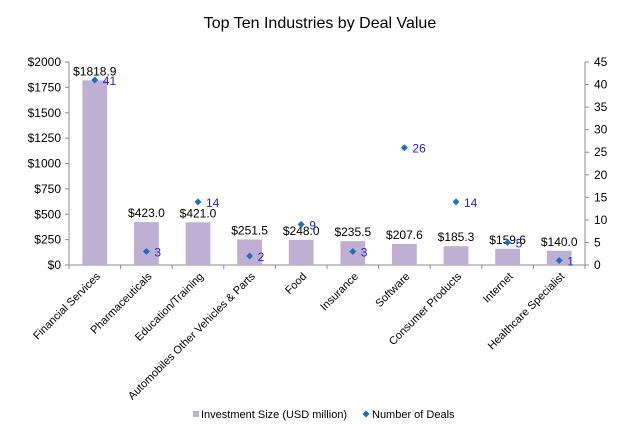 The height and width of the screenshot is (430, 640). I want to click on category-label: Food, so click(296, 284).